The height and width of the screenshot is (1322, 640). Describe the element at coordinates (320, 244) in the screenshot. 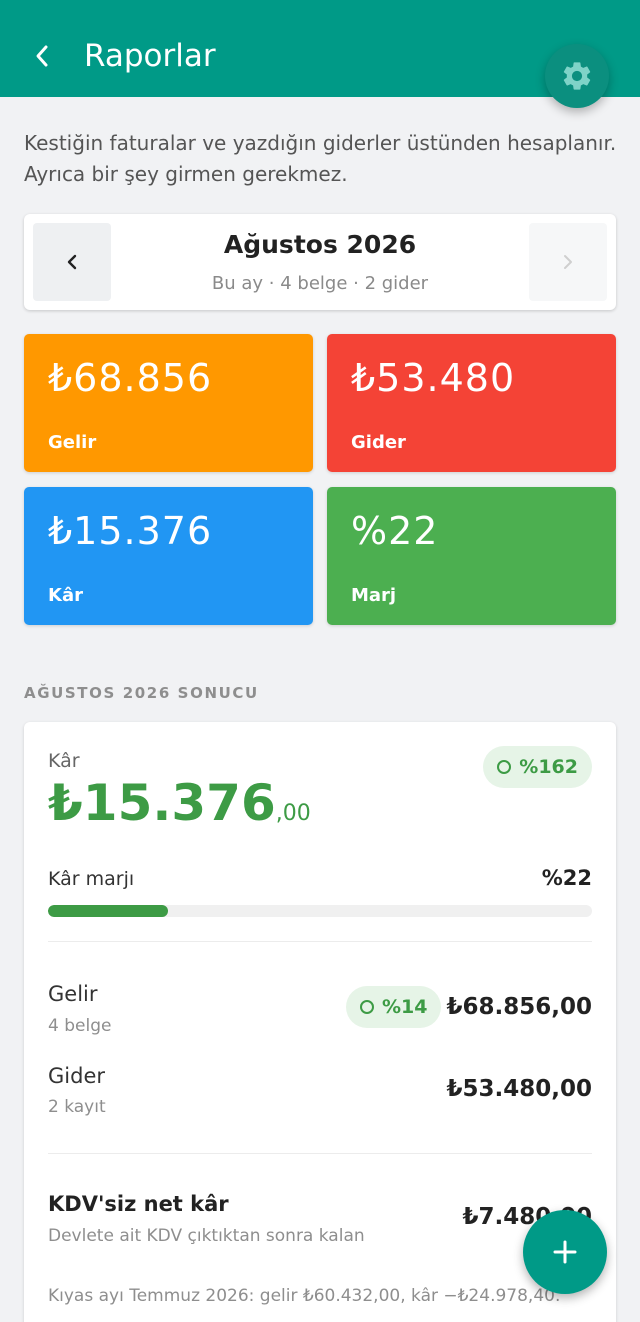

I see `month-name: Ağustos 2026` at that location.